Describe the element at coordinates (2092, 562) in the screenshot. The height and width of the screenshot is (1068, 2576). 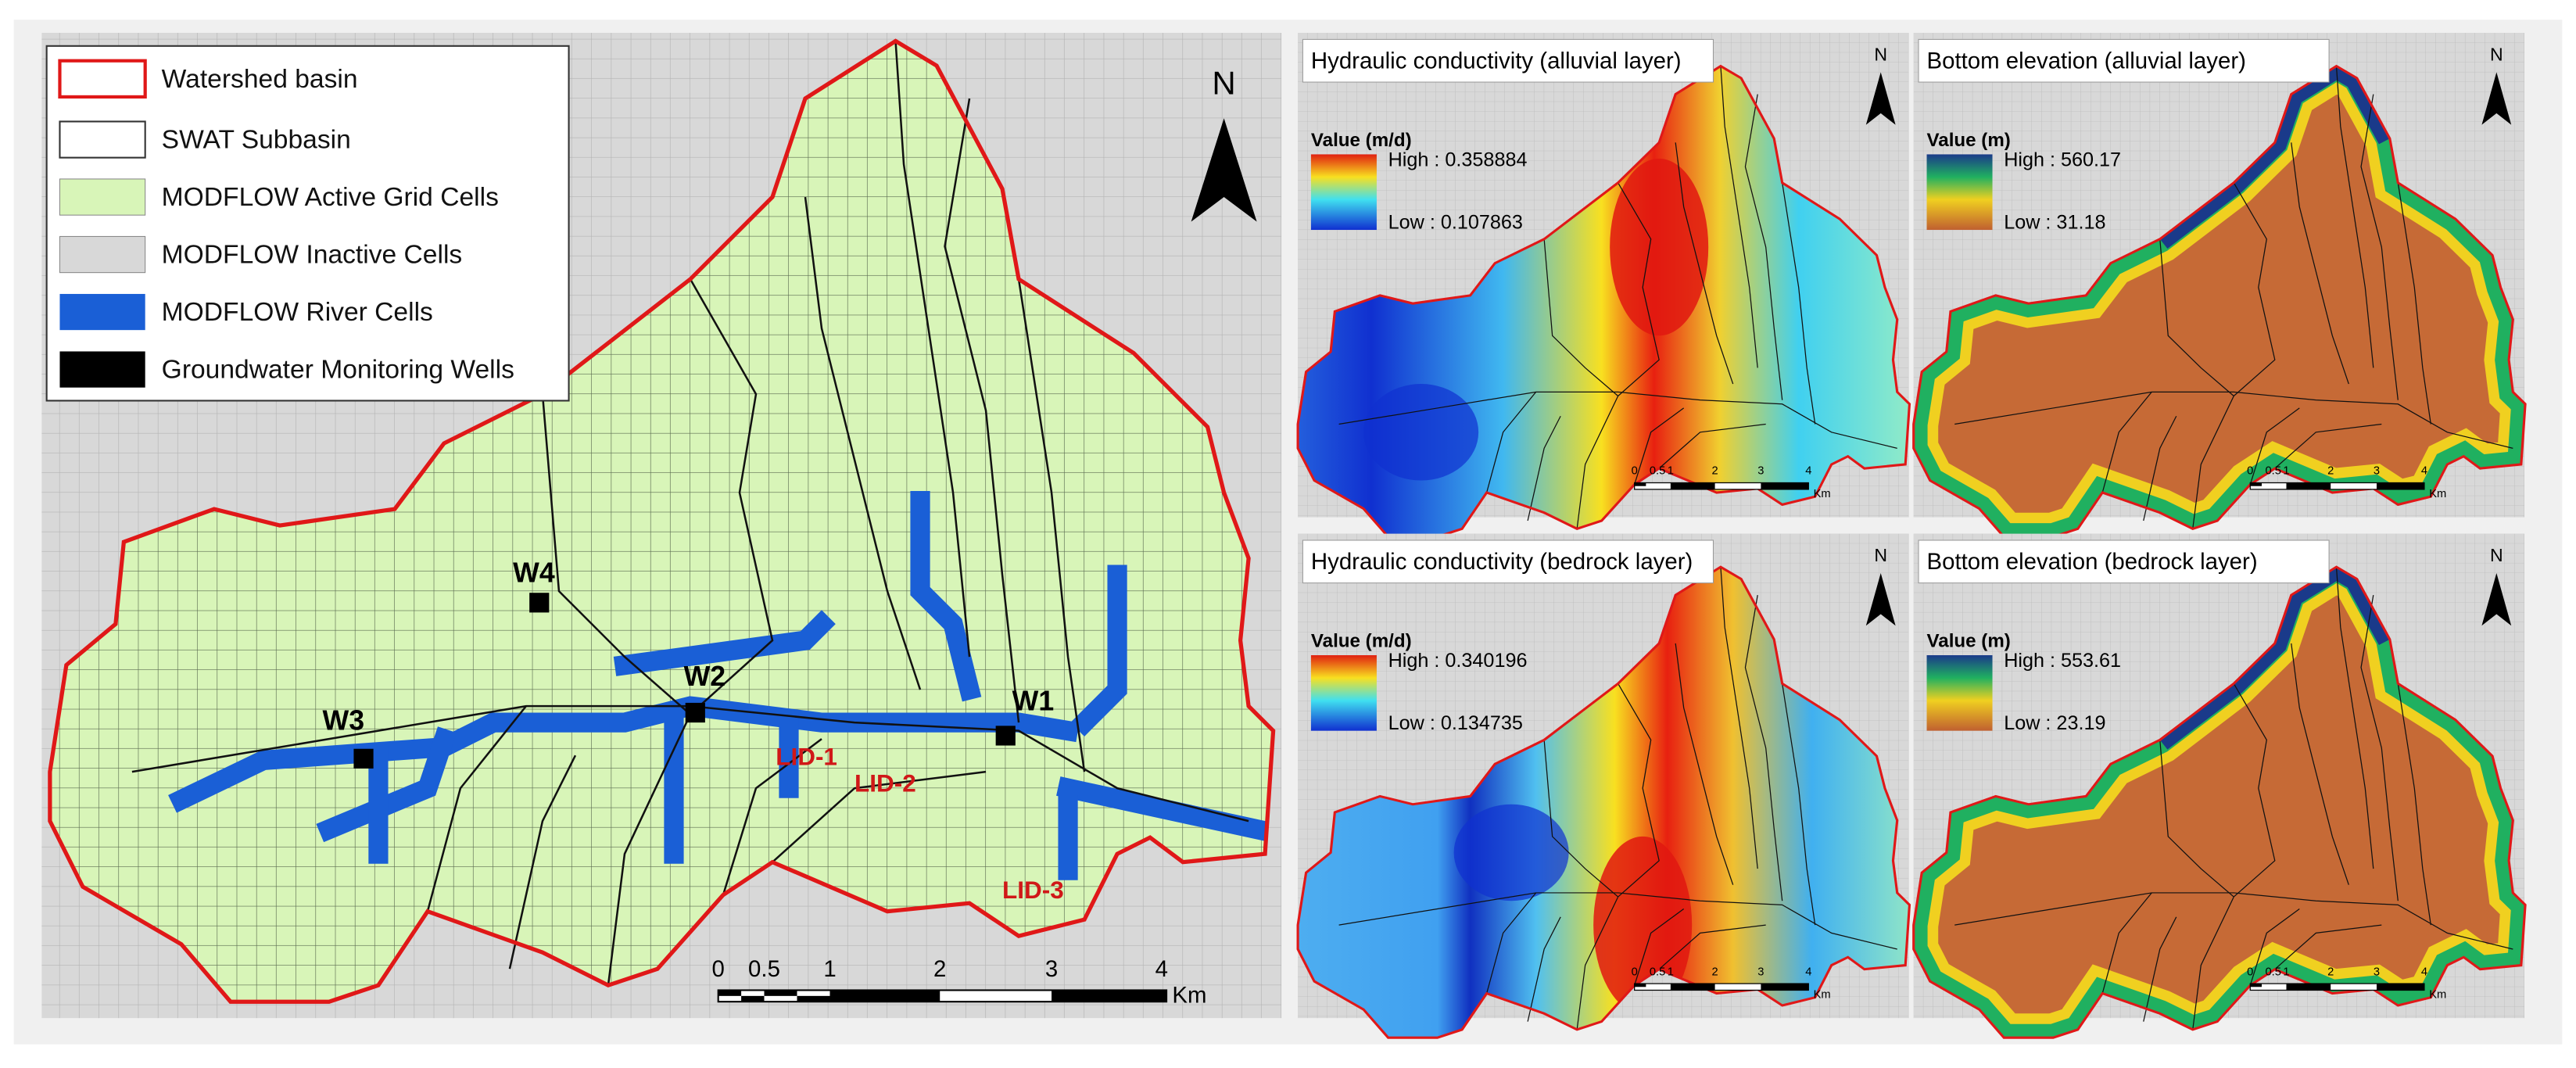
I see `panel-title: Bottom elevation (bedrock layer)` at that location.